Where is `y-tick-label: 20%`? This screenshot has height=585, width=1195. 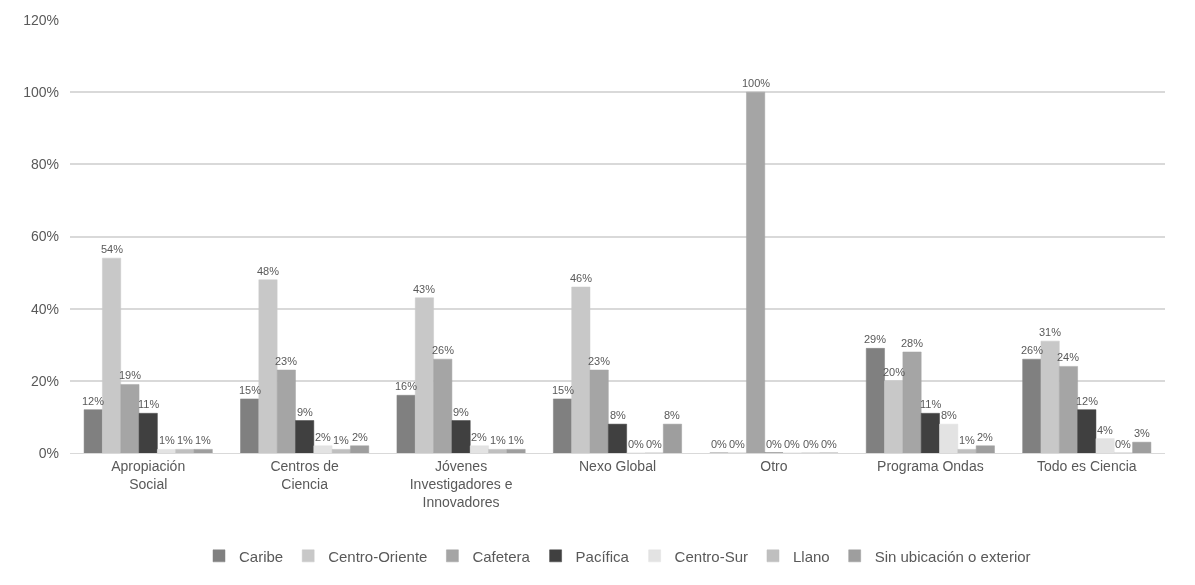
y-tick-label: 20% is located at coordinates (44, 380).